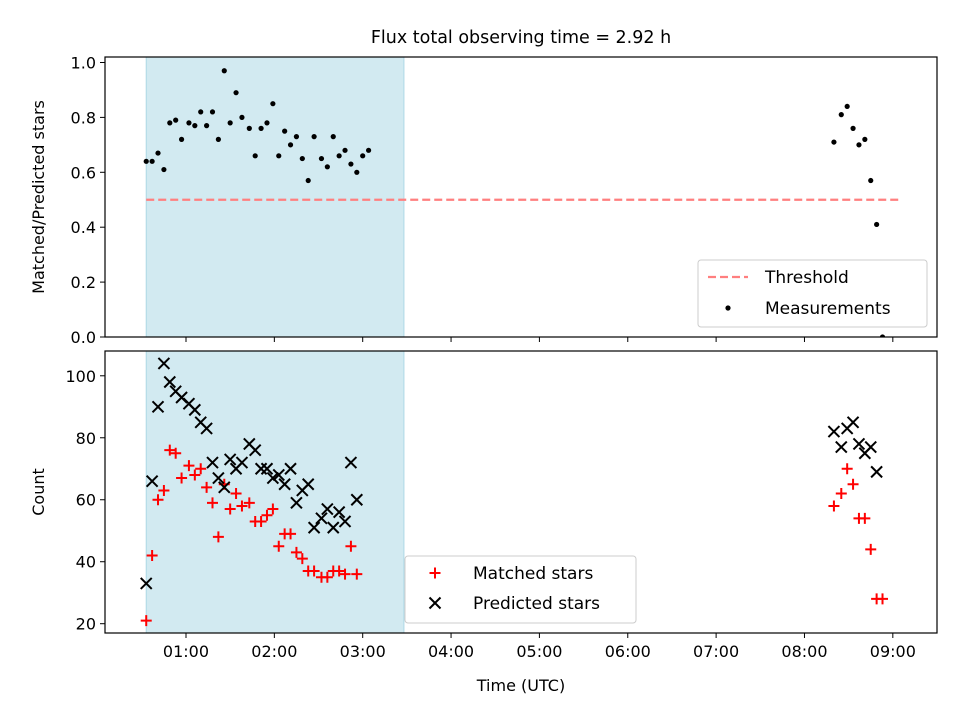 The width and height of the screenshot is (960, 720). What do you see at coordinates (451, 651) in the screenshot?
I see `x-tick-label: 04:00` at bounding box center [451, 651].